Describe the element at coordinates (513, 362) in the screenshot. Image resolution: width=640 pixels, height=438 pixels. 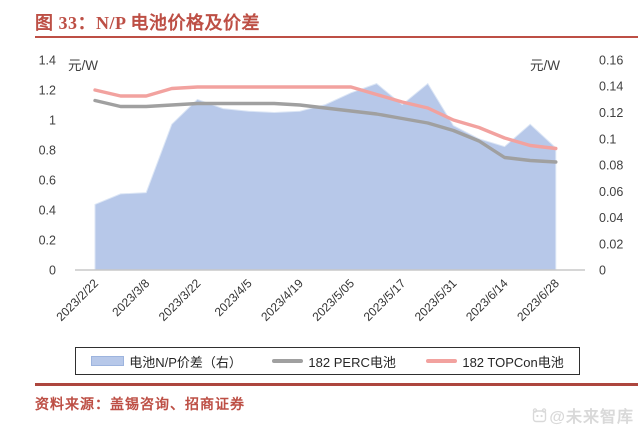
I see `legend-label-topcon: 182 TOPCon电池` at that location.